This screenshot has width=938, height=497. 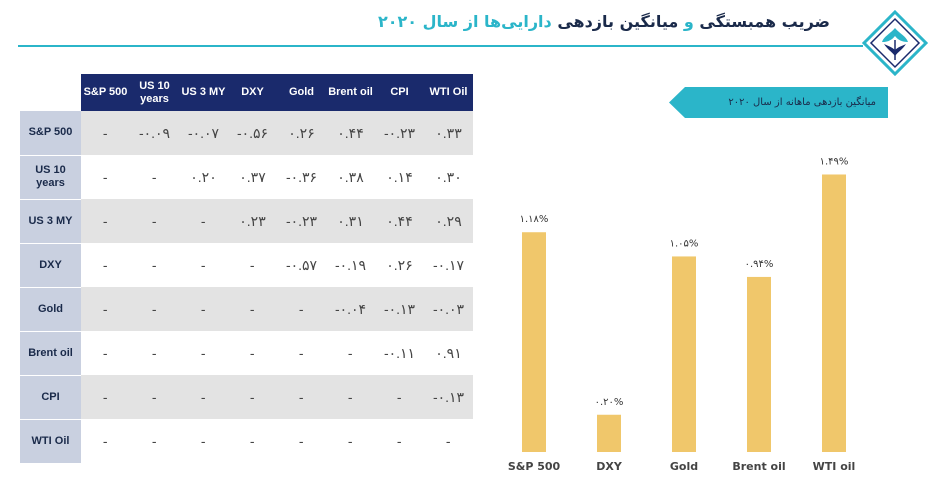 What do you see at coordinates (609, 466) in the screenshot?
I see `x-tick-label: DXY` at bounding box center [609, 466].